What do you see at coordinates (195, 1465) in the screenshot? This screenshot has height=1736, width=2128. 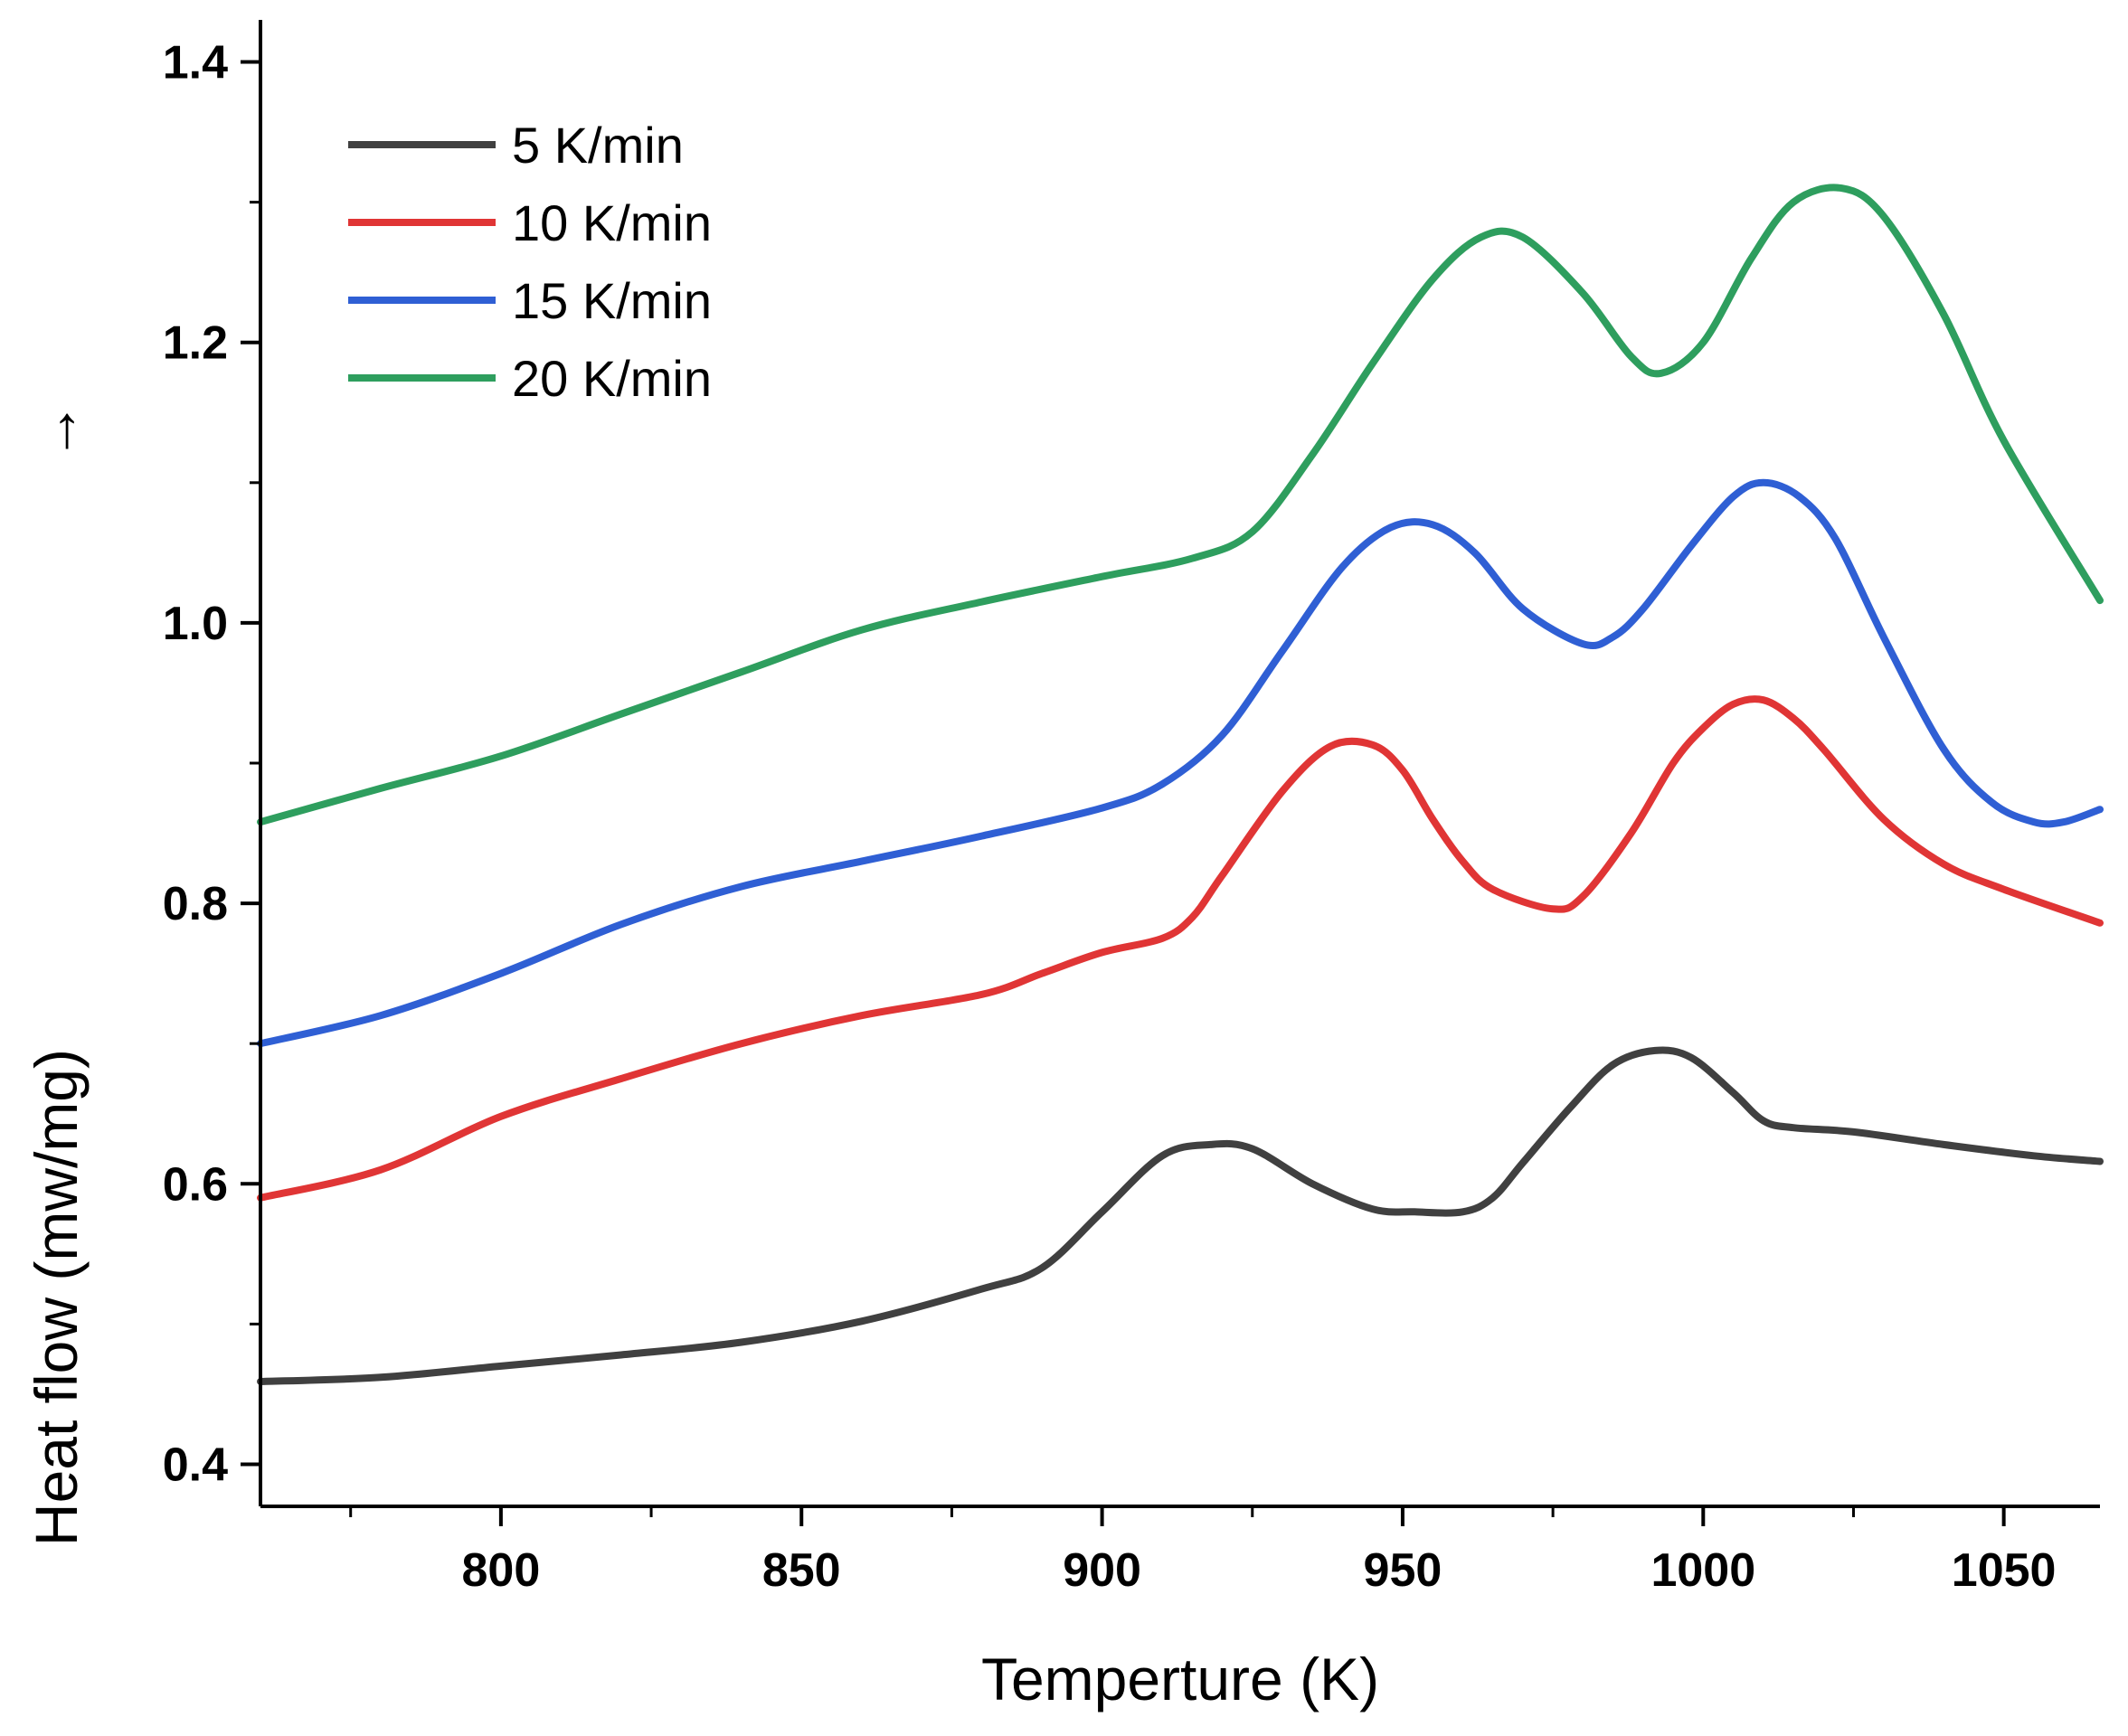 I see `y-tick-label: 0.4` at bounding box center [195, 1465].